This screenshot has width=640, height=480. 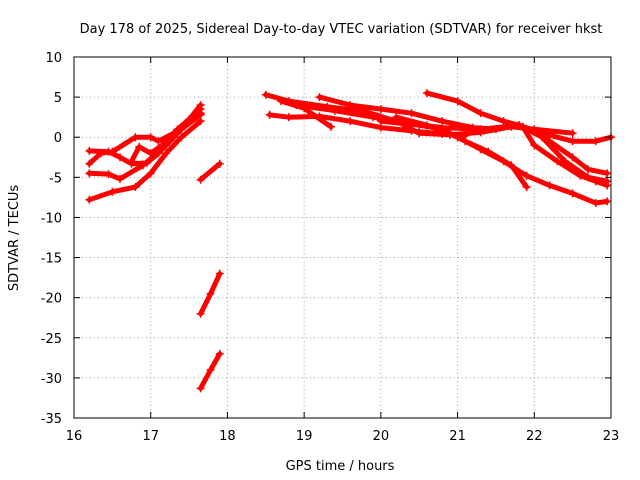 What do you see at coordinates (227, 436) in the screenshot?
I see `x-tick-label: 18` at bounding box center [227, 436].